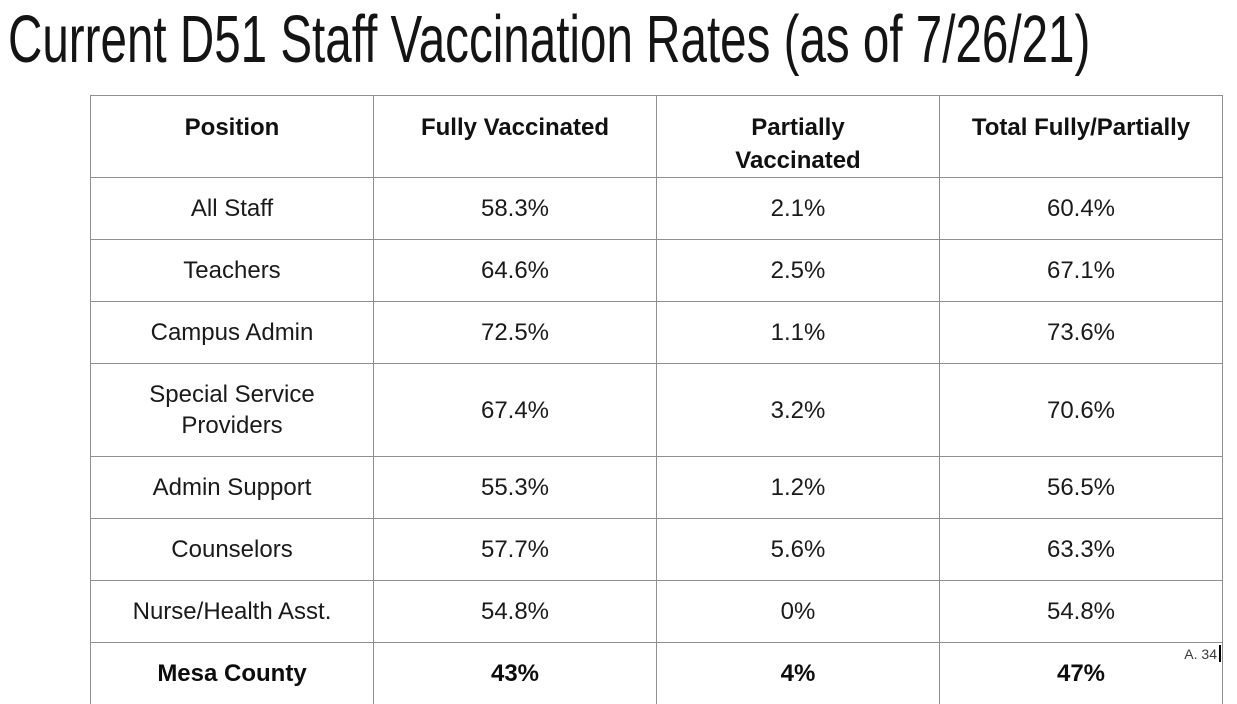  I want to click on table-row: Special Service Providers 67.4% 3.2% 70.6%, so click(656, 410).